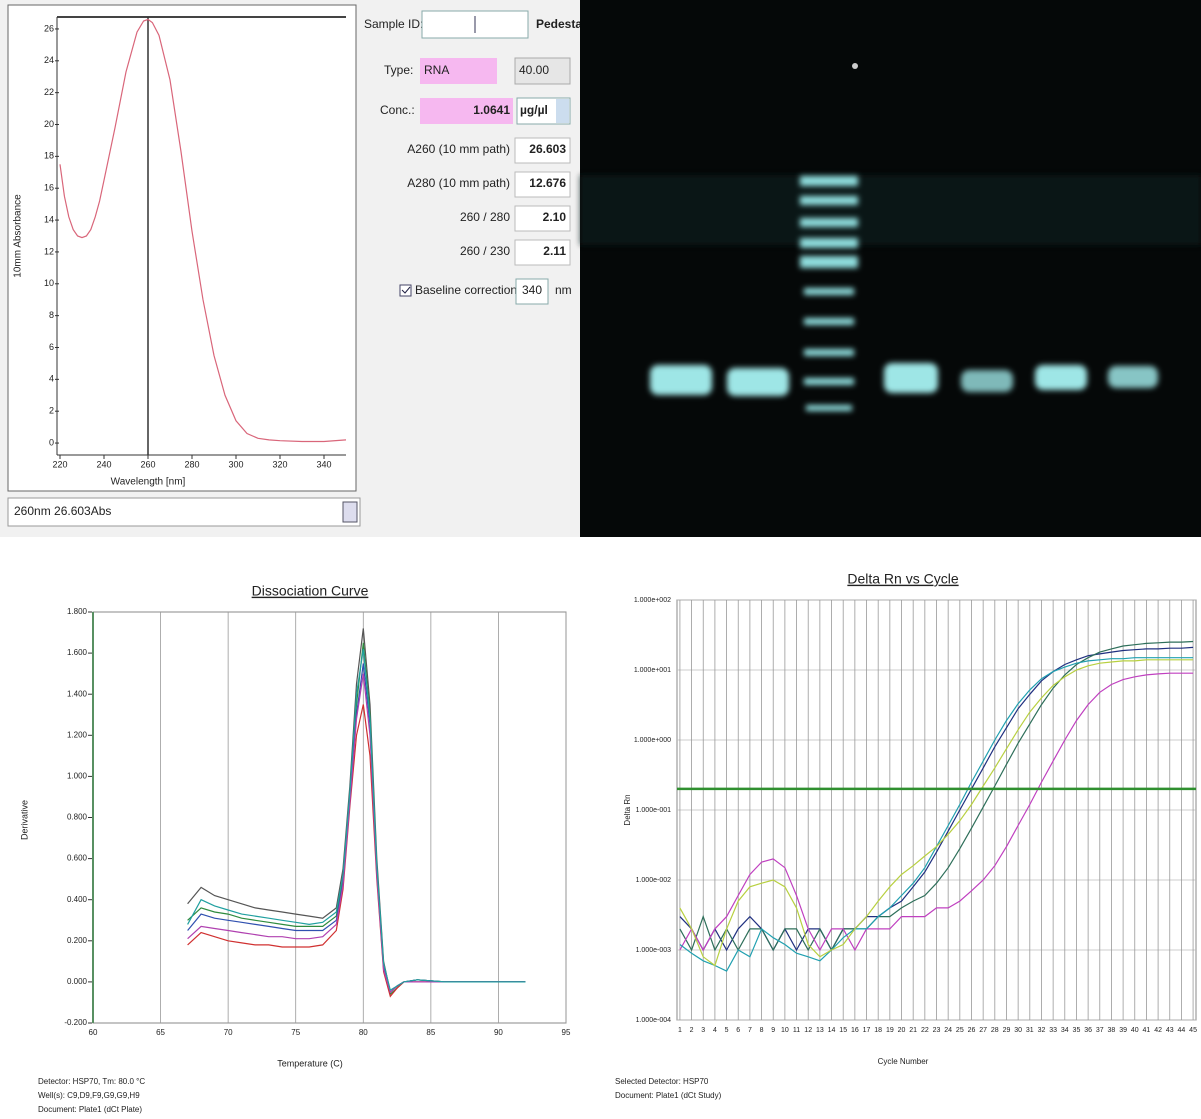 The width and height of the screenshot is (1201, 1119). Describe the element at coordinates (1030, 1030) in the screenshot. I see `x-tick-label: 31` at that location.